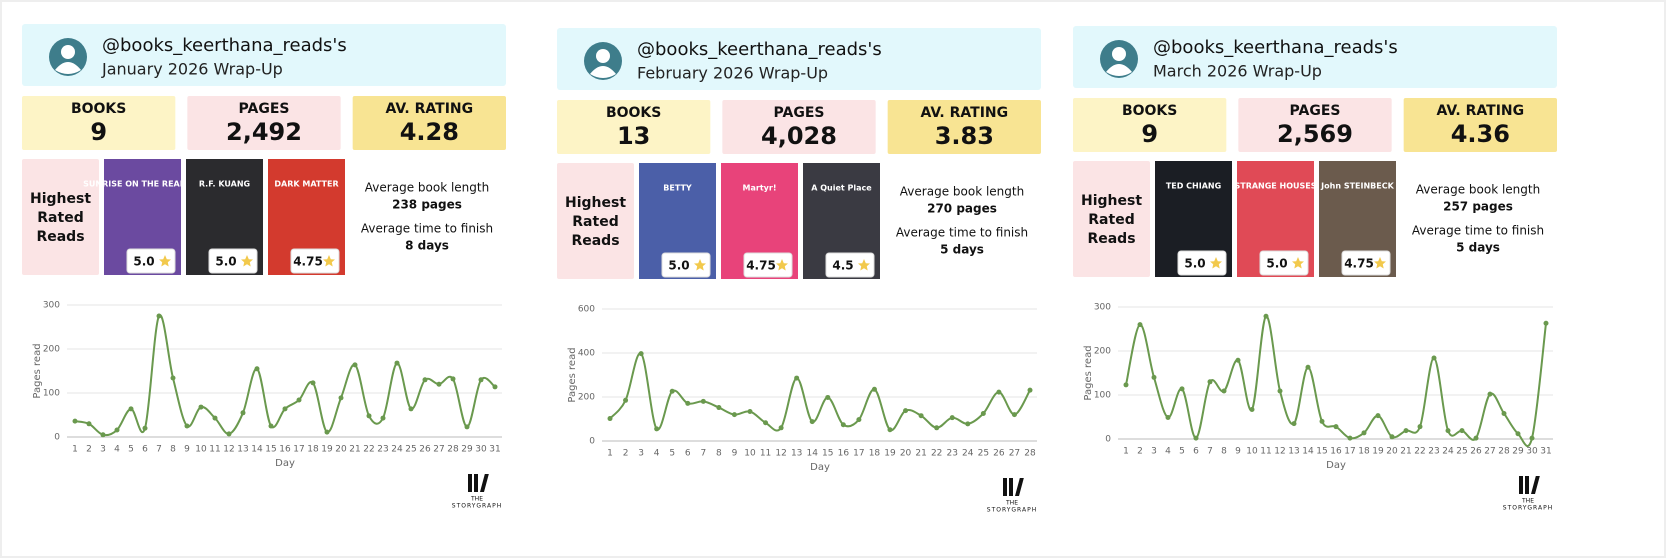 The width and height of the screenshot is (1666, 558). Describe the element at coordinates (224, 184) in the screenshot. I see `cover-text: R.F. KUANG` at that location.